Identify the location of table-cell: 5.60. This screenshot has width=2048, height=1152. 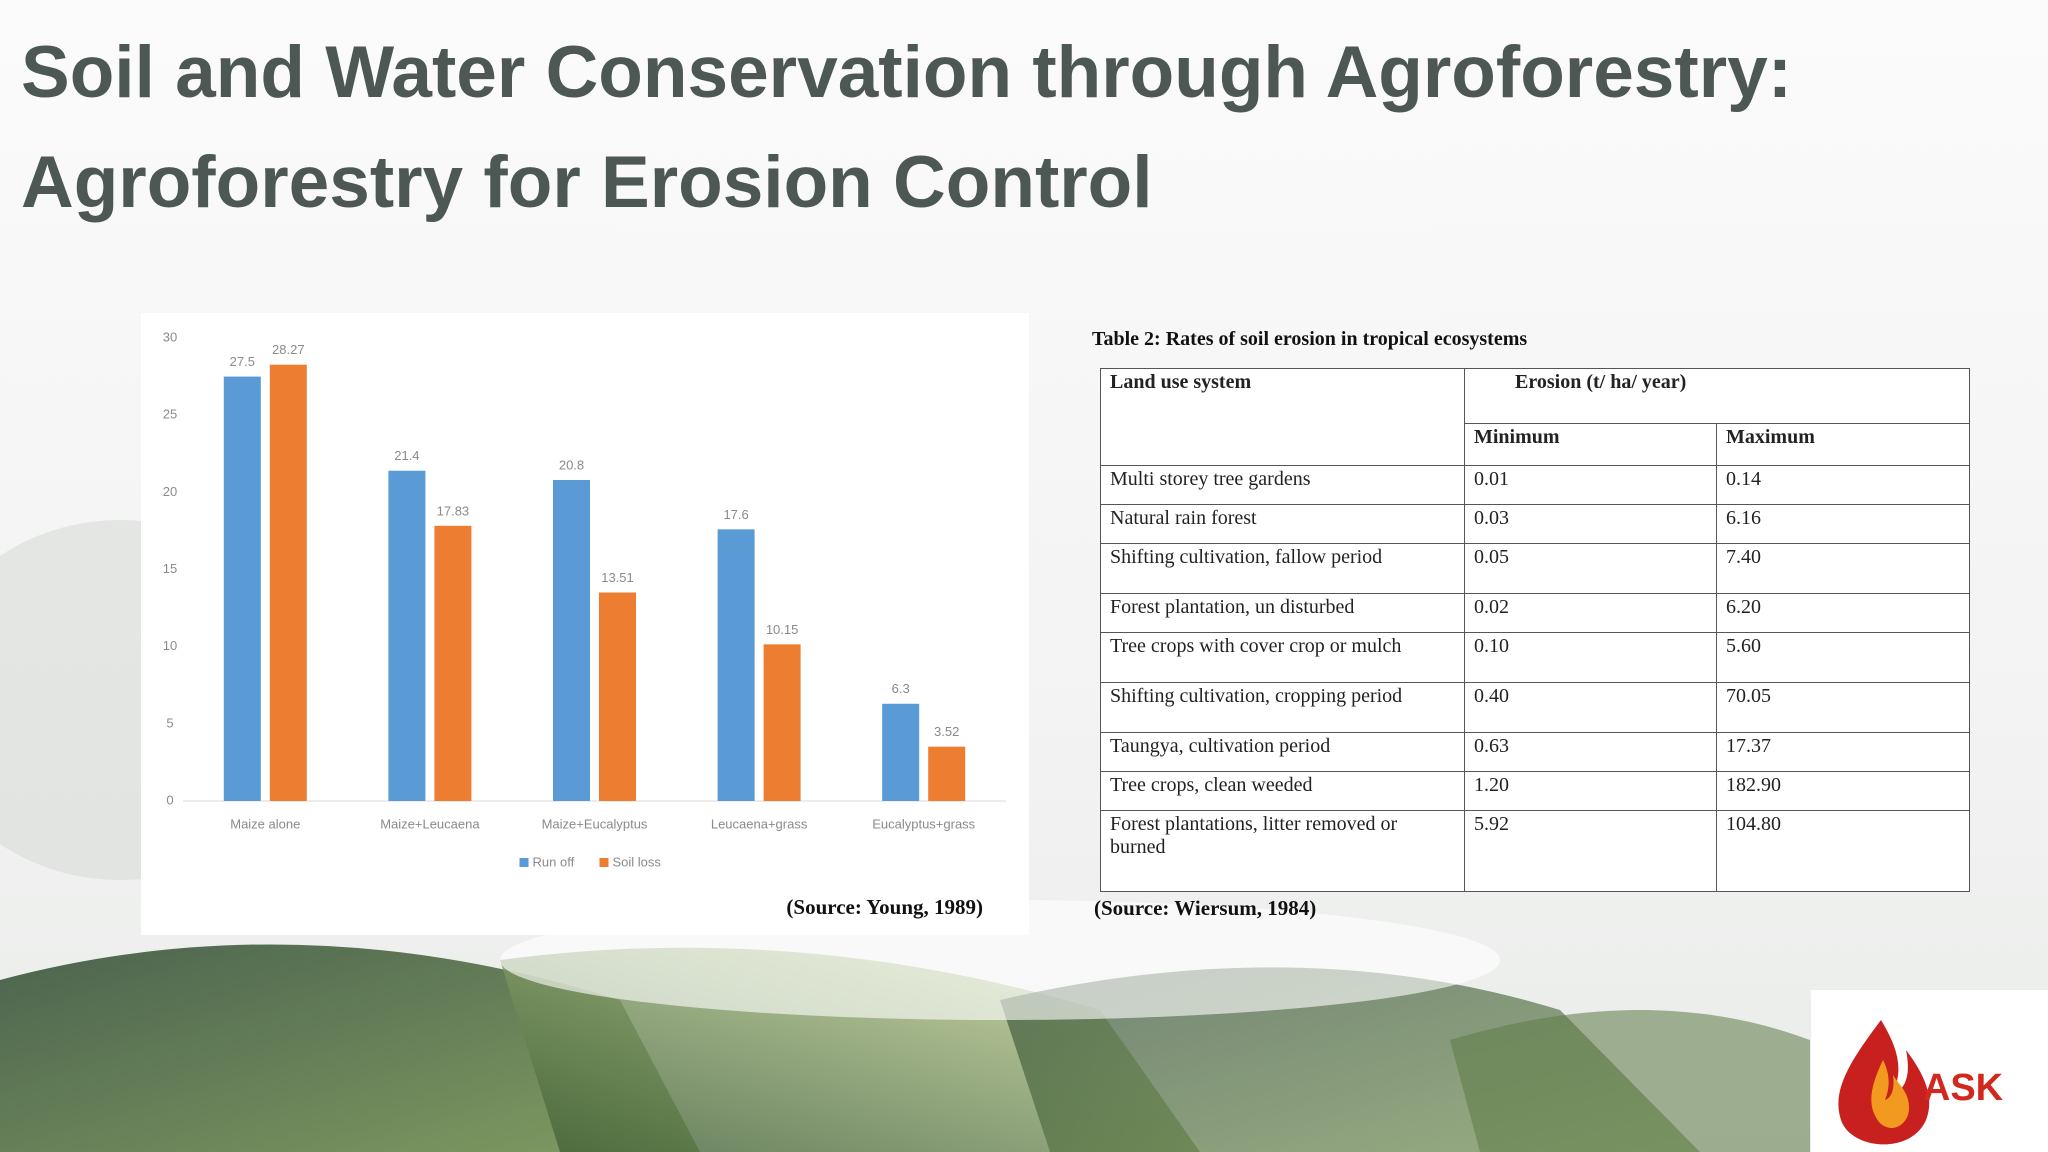
(1843, 657).